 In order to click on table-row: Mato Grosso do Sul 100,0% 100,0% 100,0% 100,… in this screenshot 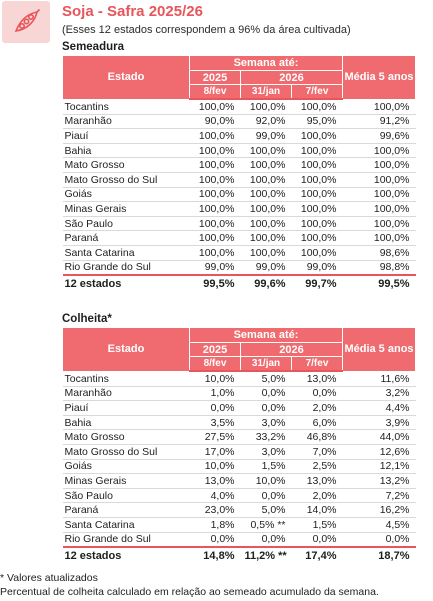, I will do `click(239, 180)`.